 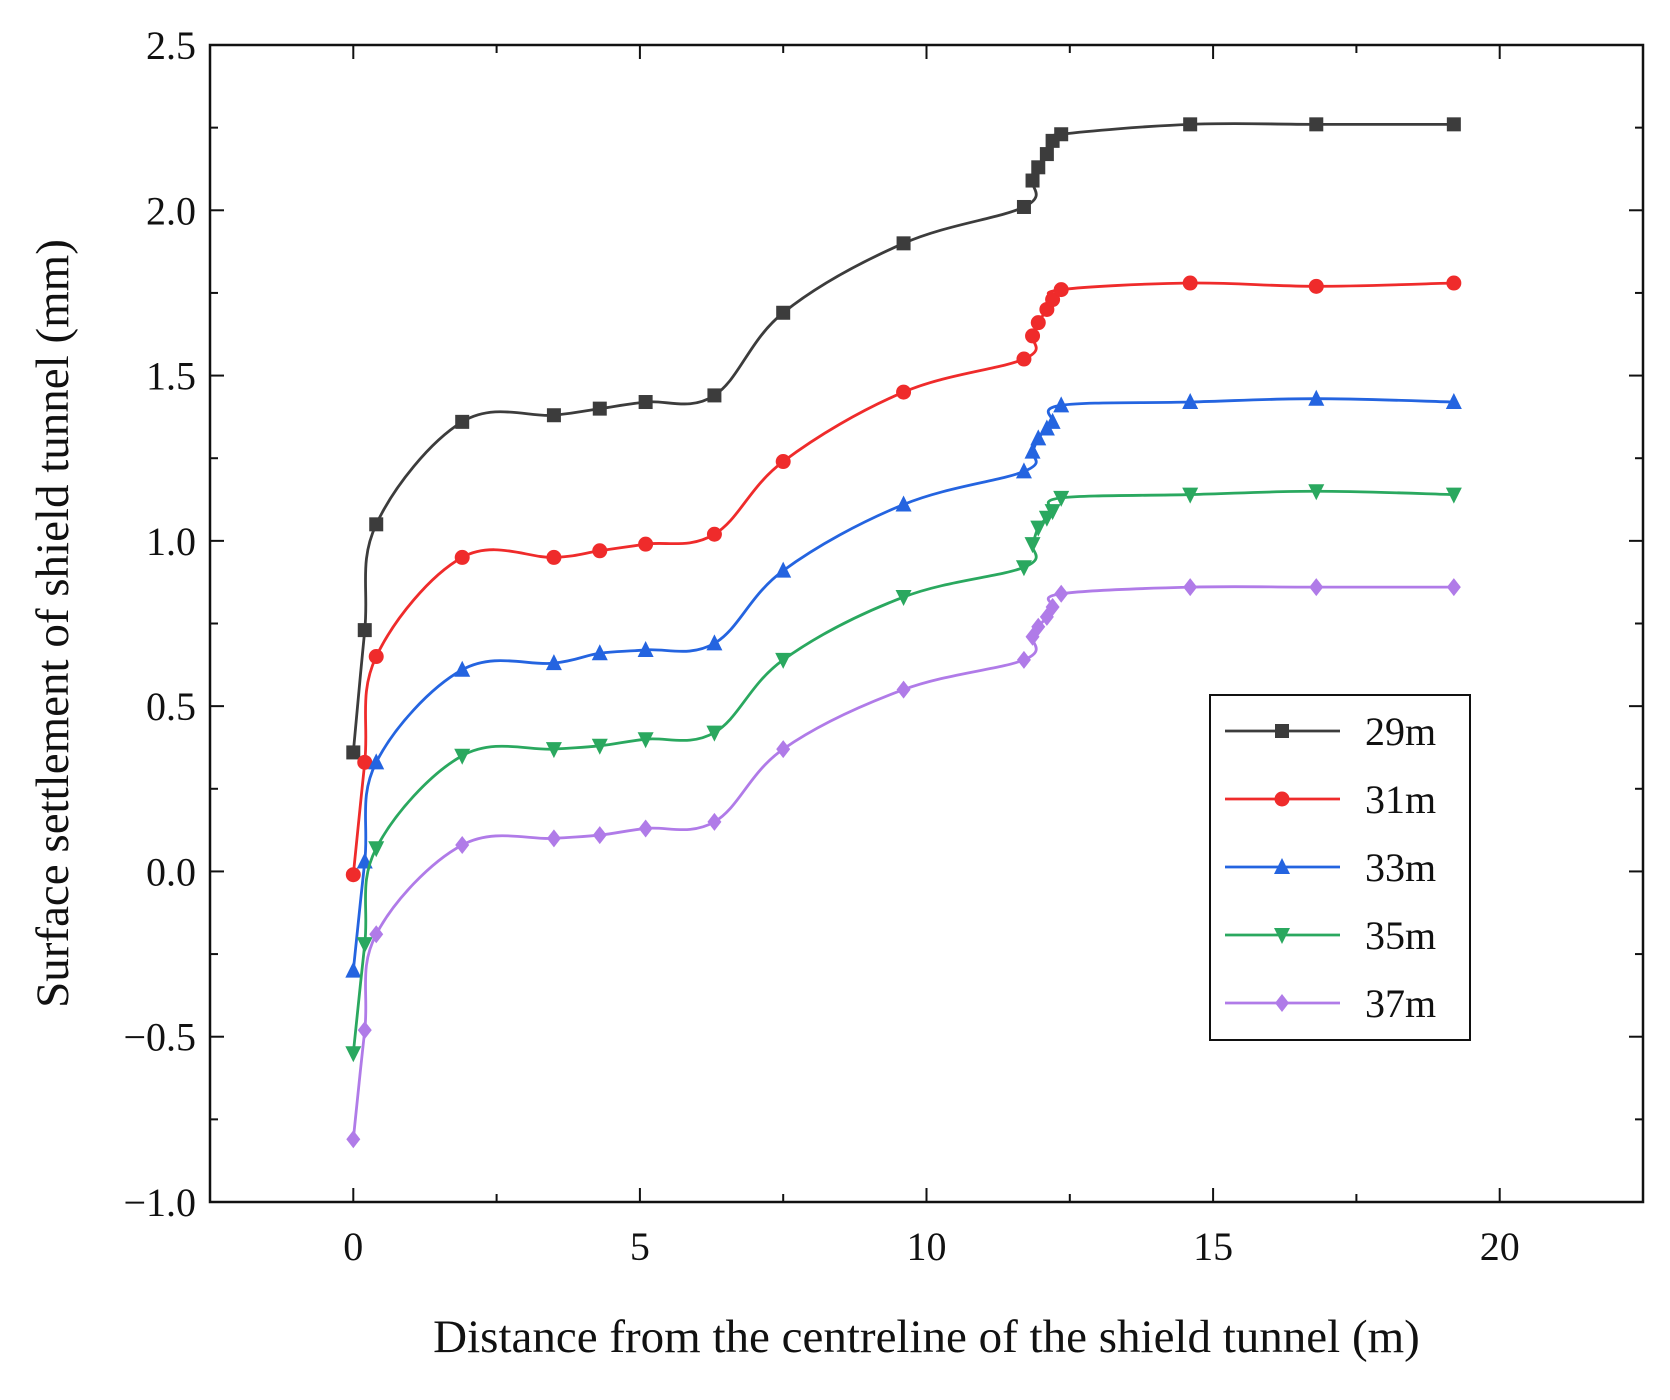 What do you see at coordinates (171, 541) in the screenshot?
I see `y-tick-label: 1.0` at bounding box center [171, 541].